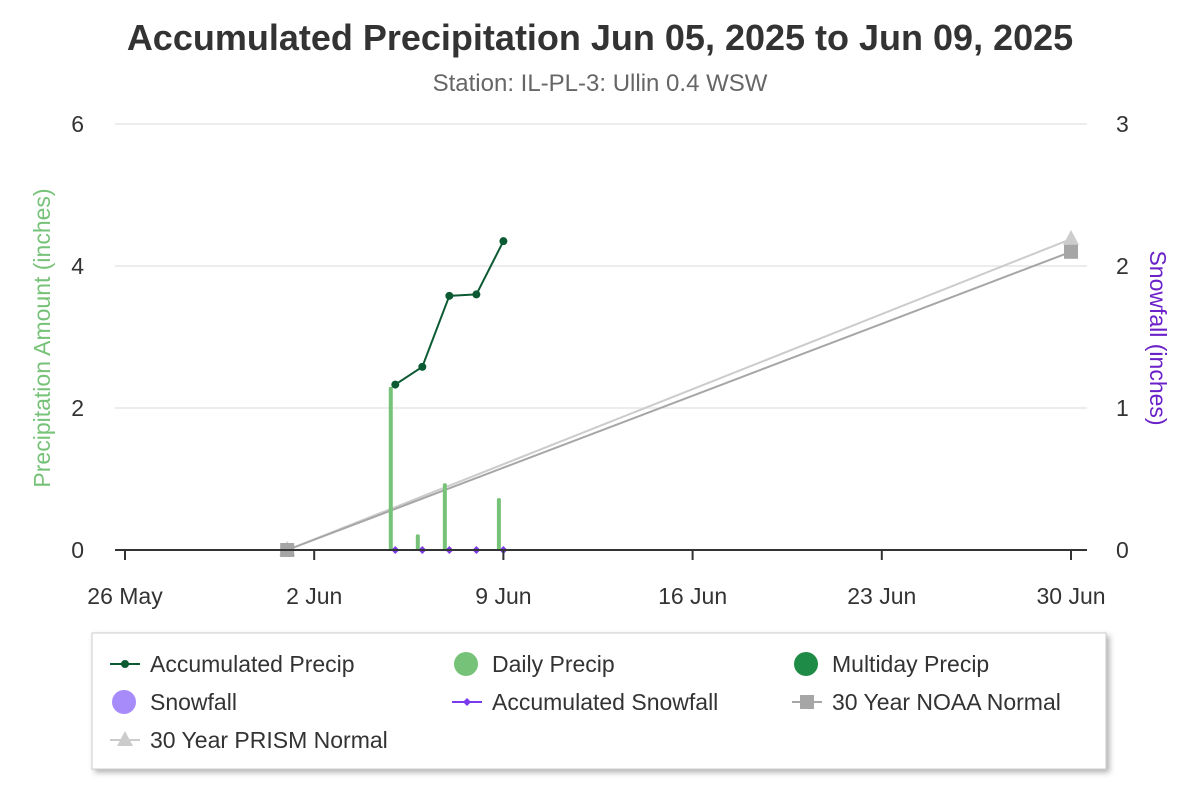  What do you see at coordinates (42, 337) in the screenshot?
I see `y-left-axis-title: Precipitation Amount (inches)` at bounding box center [42, 337].